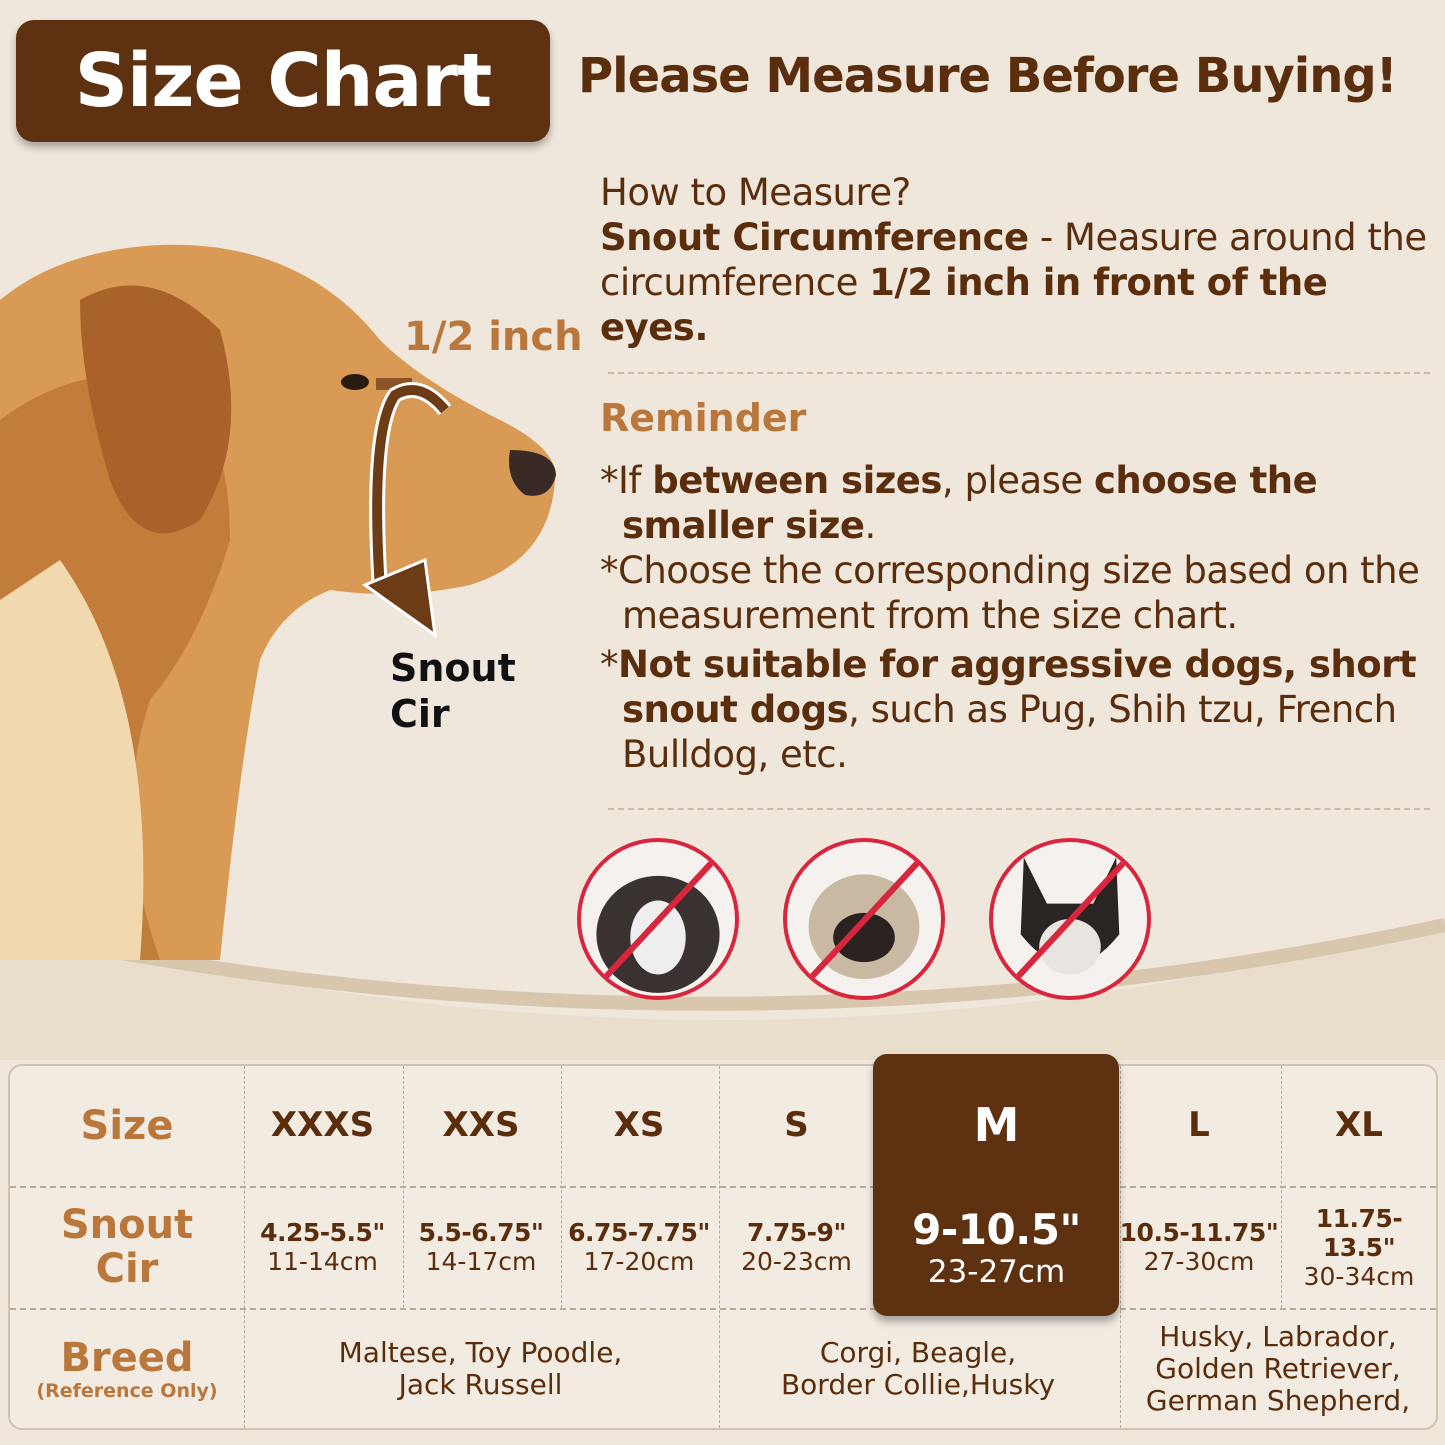 The width and height of the screenshot is (1445, 1445). What do you see at coordinates (283, 81) in the screenshot?
I see `size-chart-title: Size Chart` at bounding box center [283, 81].